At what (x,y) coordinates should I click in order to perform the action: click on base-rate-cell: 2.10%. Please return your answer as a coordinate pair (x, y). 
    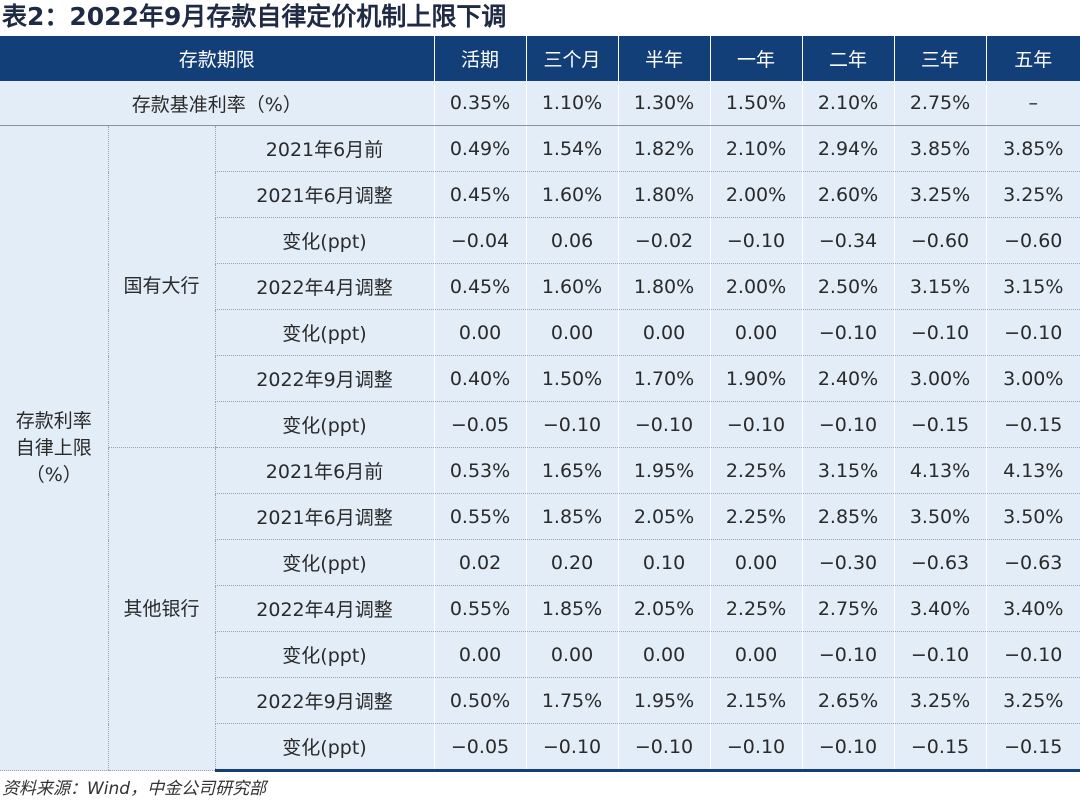
    Looking at the image, I should click on (848, 103).